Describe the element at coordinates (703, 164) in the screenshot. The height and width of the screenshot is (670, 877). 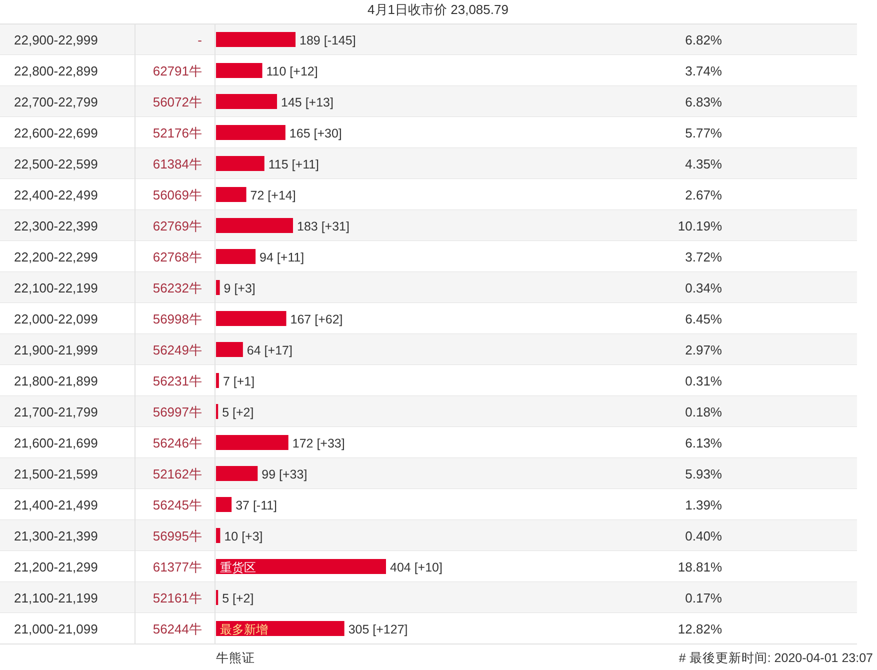
I see `text: 4.35%` at that location.